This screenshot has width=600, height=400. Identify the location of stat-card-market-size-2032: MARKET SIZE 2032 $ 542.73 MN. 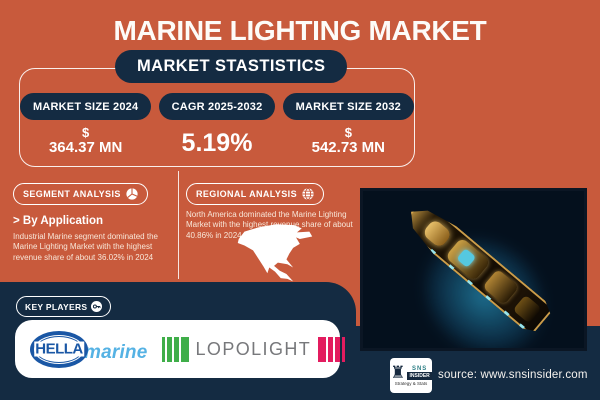
(348, 117).